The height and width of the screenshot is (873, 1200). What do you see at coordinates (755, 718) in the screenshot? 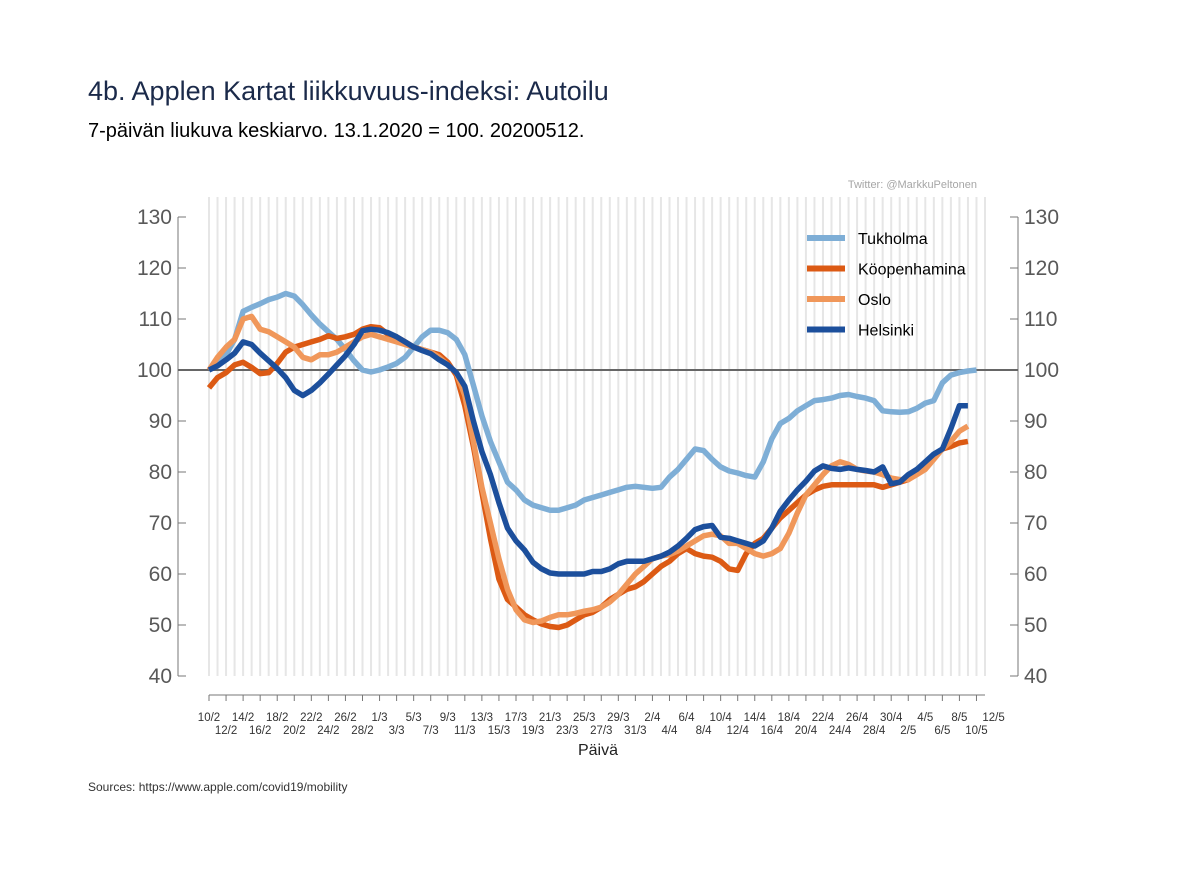
I see `x-tick-label: 14/4` at bounding box center [755, 718].